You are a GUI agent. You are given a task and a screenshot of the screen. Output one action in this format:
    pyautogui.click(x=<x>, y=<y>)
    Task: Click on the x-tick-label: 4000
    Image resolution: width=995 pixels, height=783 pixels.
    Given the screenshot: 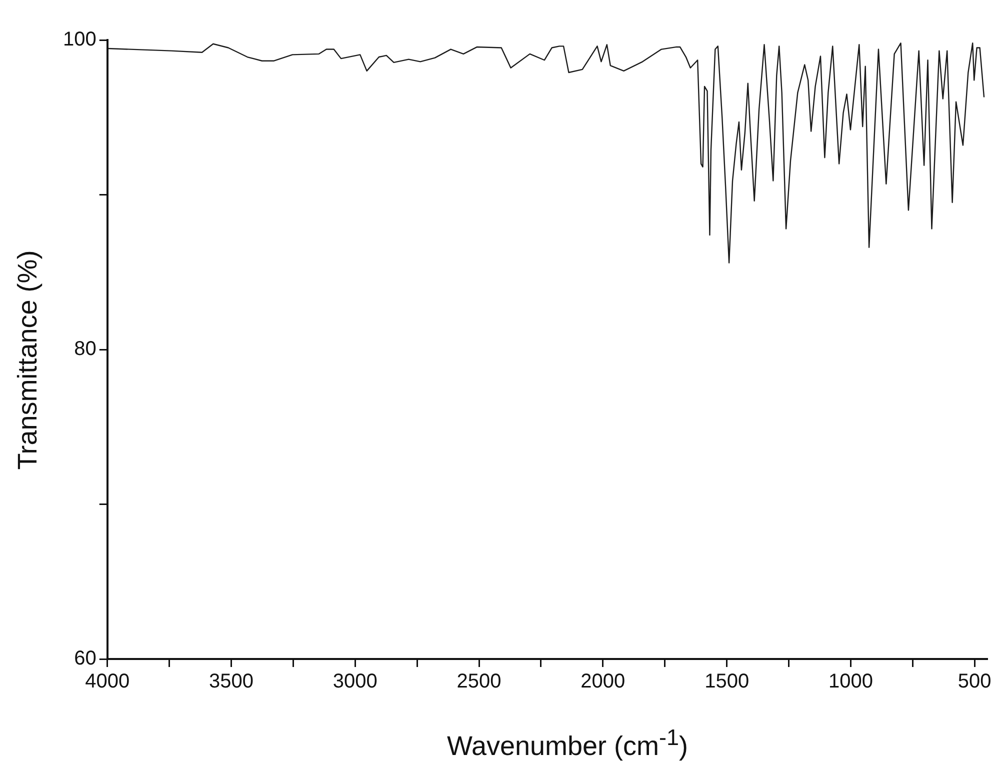 What is the action you would take?
    pyautogui.click(x=107, y=681)
    